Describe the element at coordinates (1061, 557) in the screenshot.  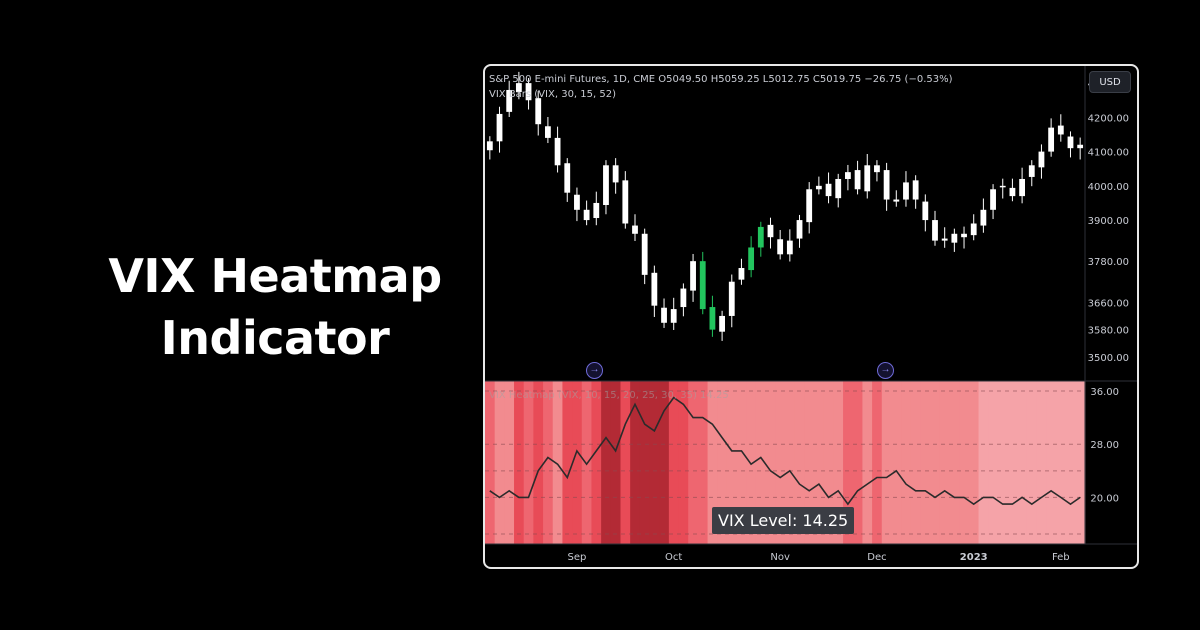
I see `x-tick-label: Feb` at that location.